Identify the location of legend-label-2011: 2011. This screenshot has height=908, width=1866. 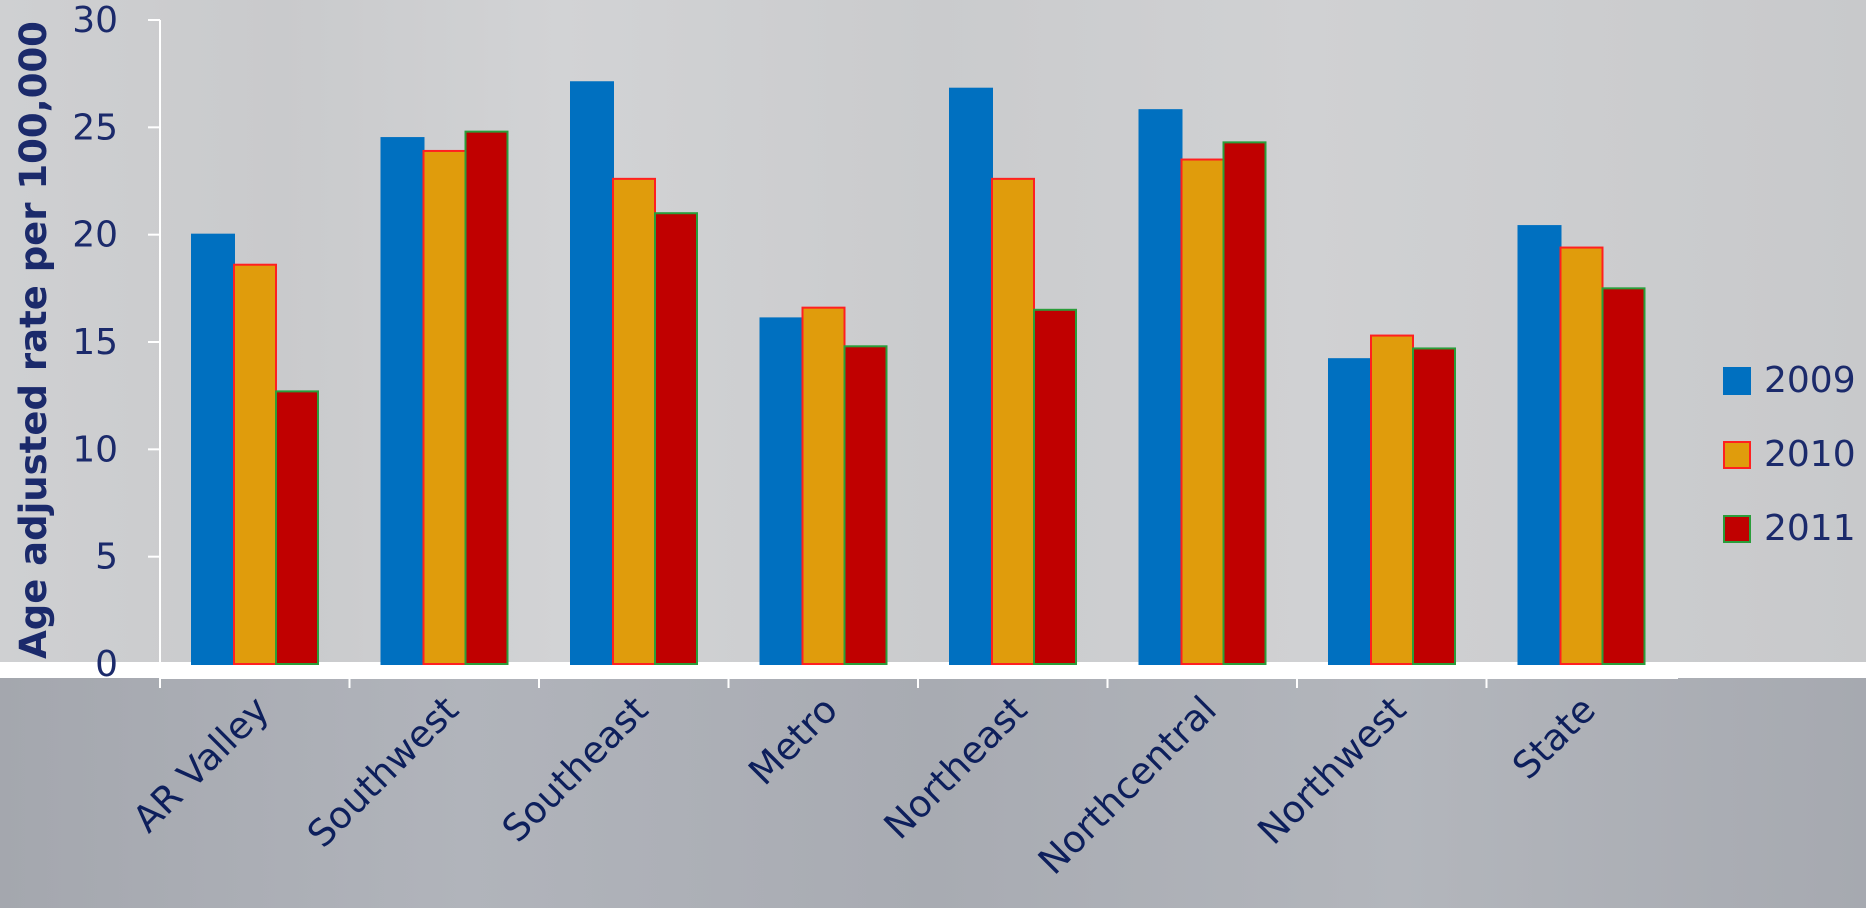
(1810, 528).